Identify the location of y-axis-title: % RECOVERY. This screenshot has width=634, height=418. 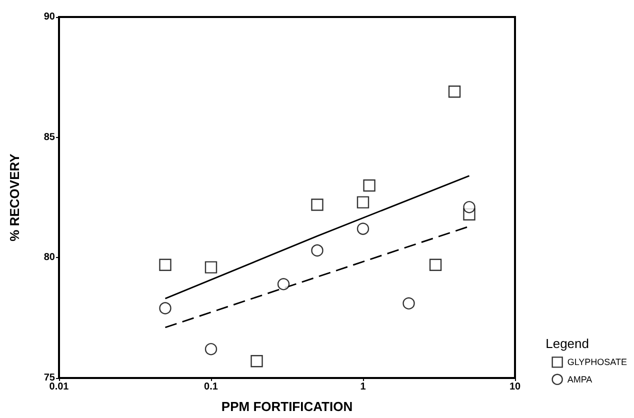
(14, 197).